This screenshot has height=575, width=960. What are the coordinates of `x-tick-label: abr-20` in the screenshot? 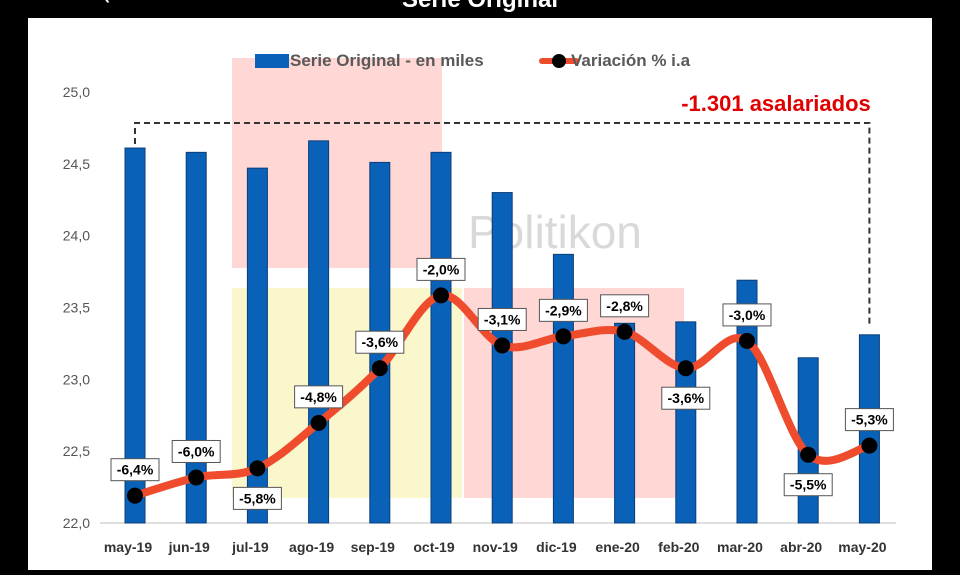 It's located at (801, 547).